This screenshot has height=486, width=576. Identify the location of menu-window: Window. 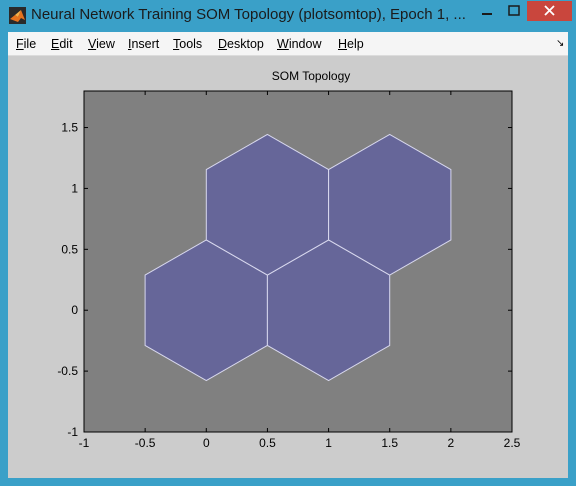
(299, 44).